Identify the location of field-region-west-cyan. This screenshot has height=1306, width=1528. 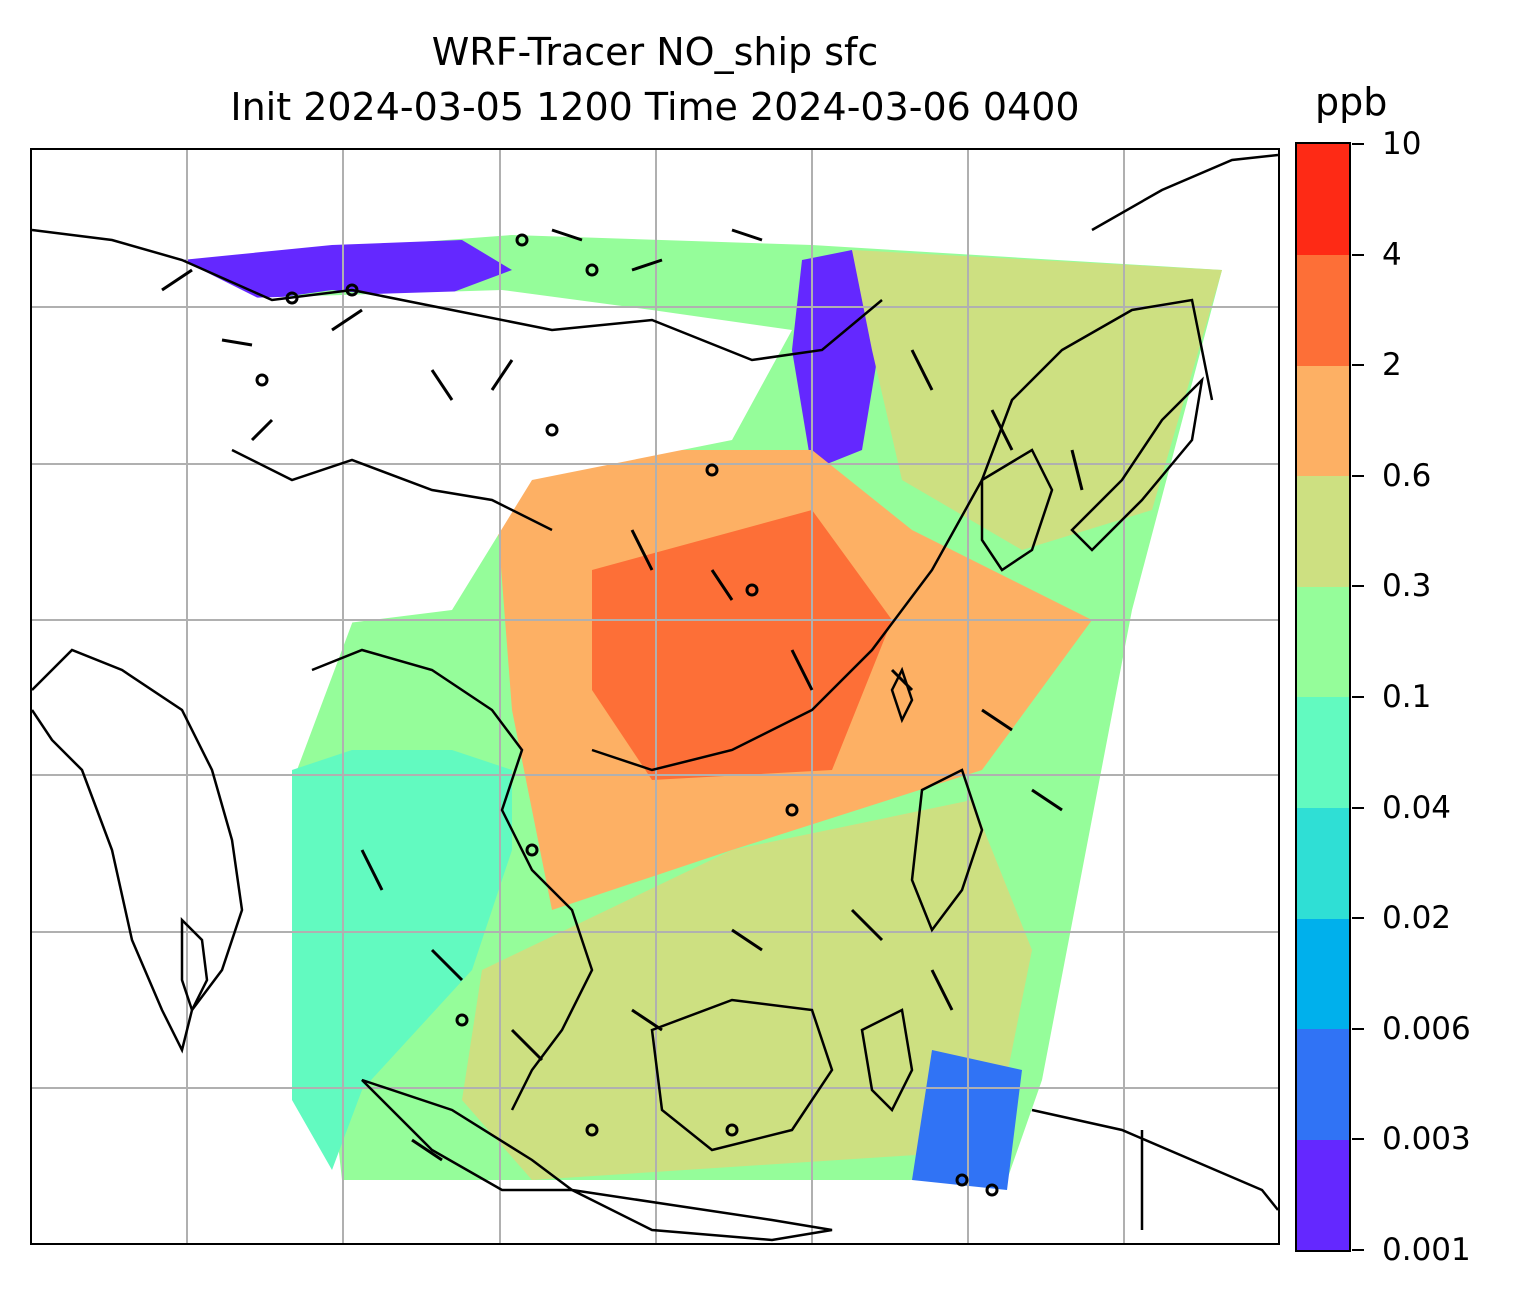
(402, 960).